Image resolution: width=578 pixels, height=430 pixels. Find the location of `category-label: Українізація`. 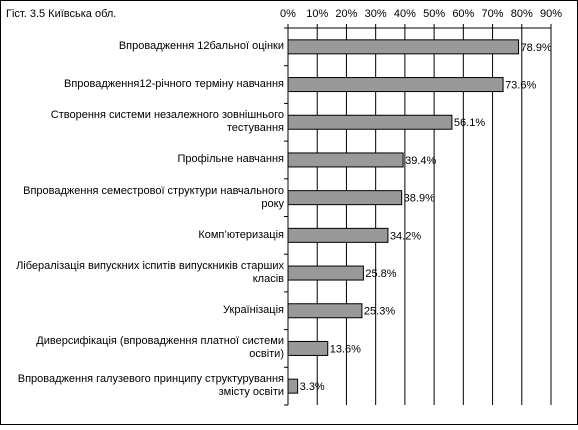

category-label: Українізація is located at coordinates (253, 310).